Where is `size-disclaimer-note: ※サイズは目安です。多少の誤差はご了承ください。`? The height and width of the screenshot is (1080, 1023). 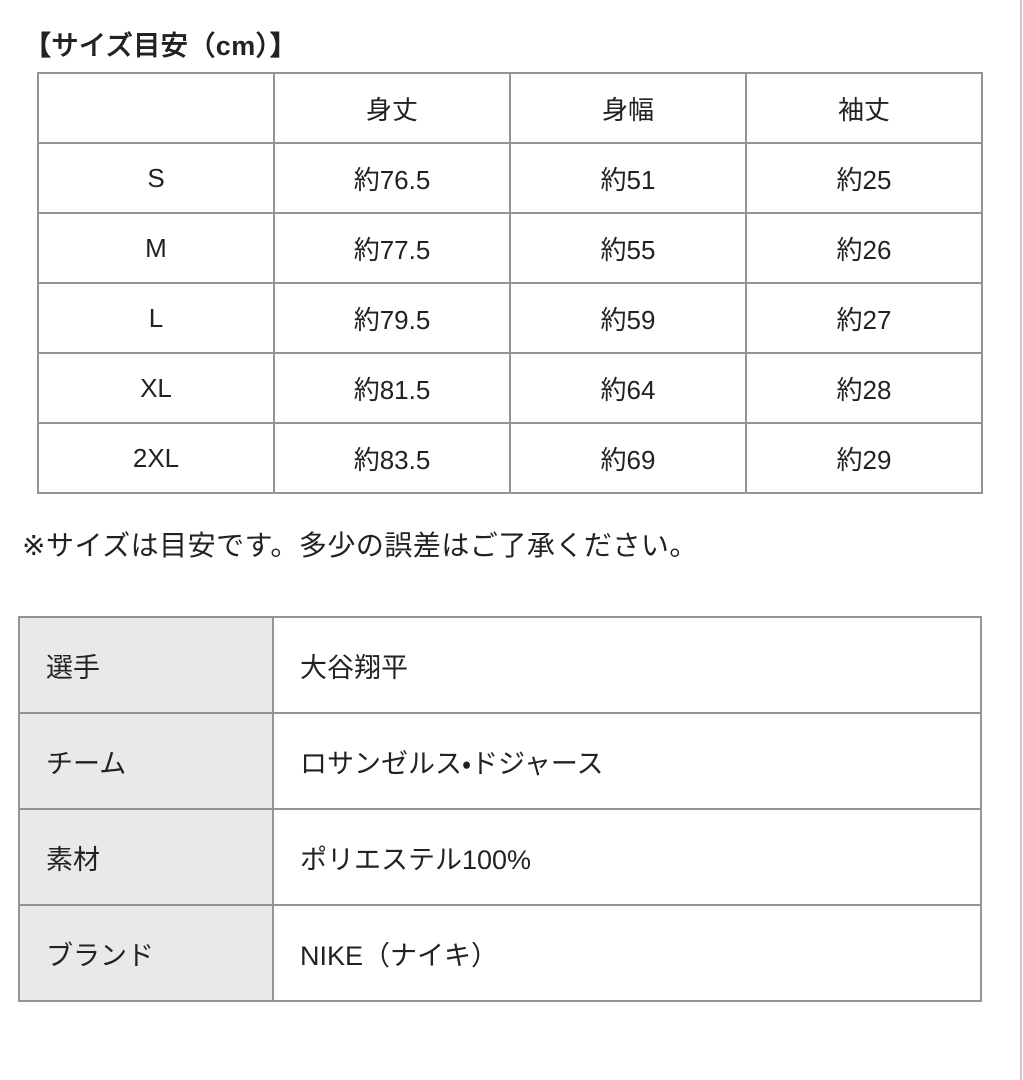 size-disclaimer-note: ※サイズは目安です。多少の誤差はご了承ください。 is located at coordinates (360, 545).